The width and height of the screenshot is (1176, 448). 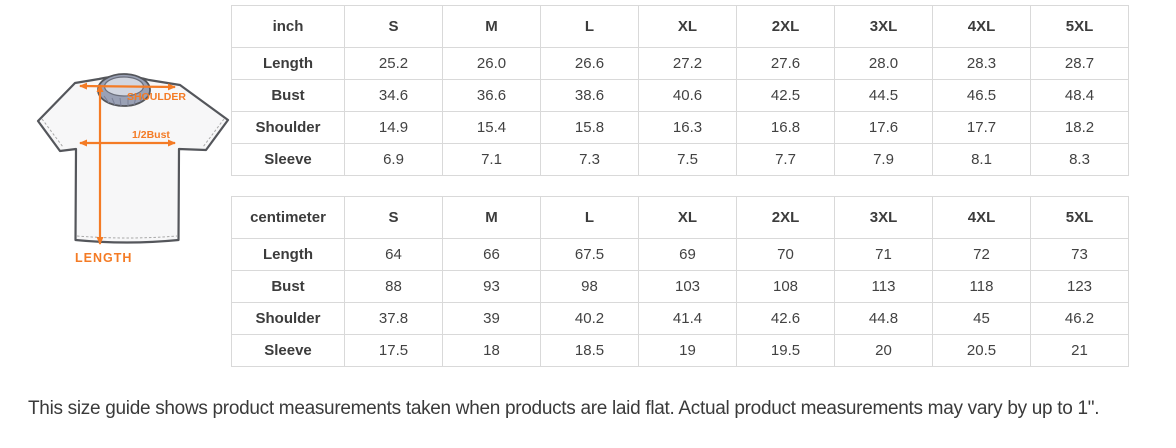 What do you see at coordinates (156, 97) in the screenshot?
I see `shoulder-arrow-label: SHOULDER` at bounding box center [156, 97].